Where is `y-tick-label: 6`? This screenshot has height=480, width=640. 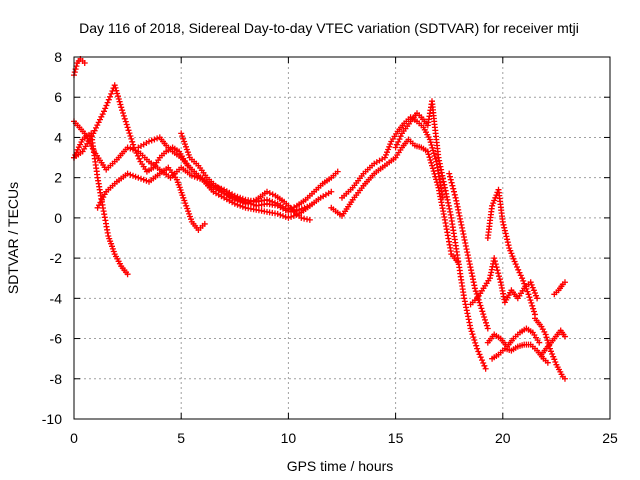
y-tick-label: 6 is located at coordinates (58, 97).